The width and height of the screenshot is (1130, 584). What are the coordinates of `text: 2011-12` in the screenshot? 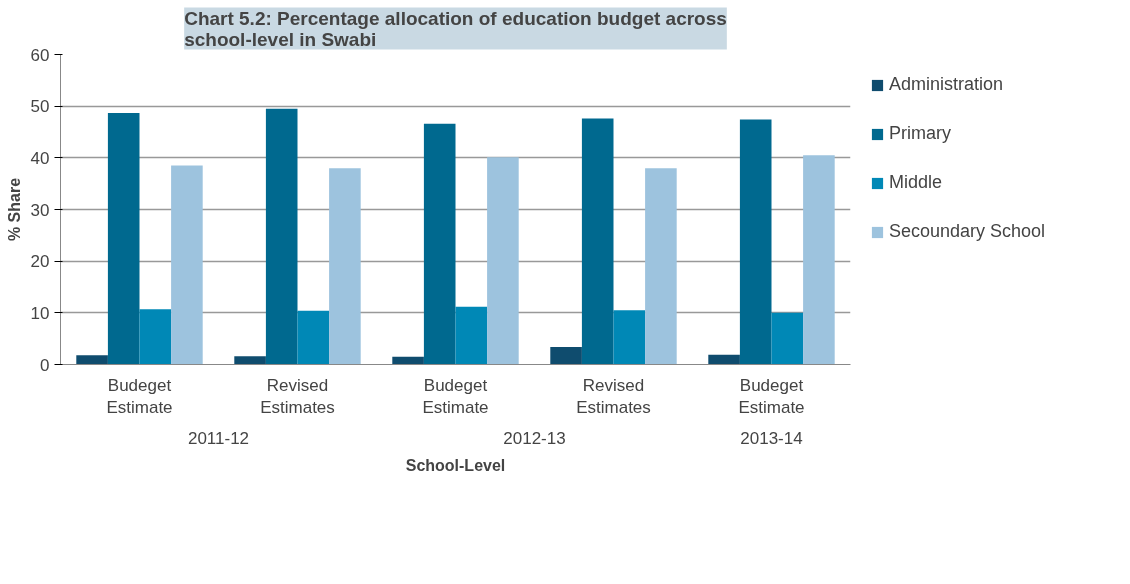 It's located at (218, 438).